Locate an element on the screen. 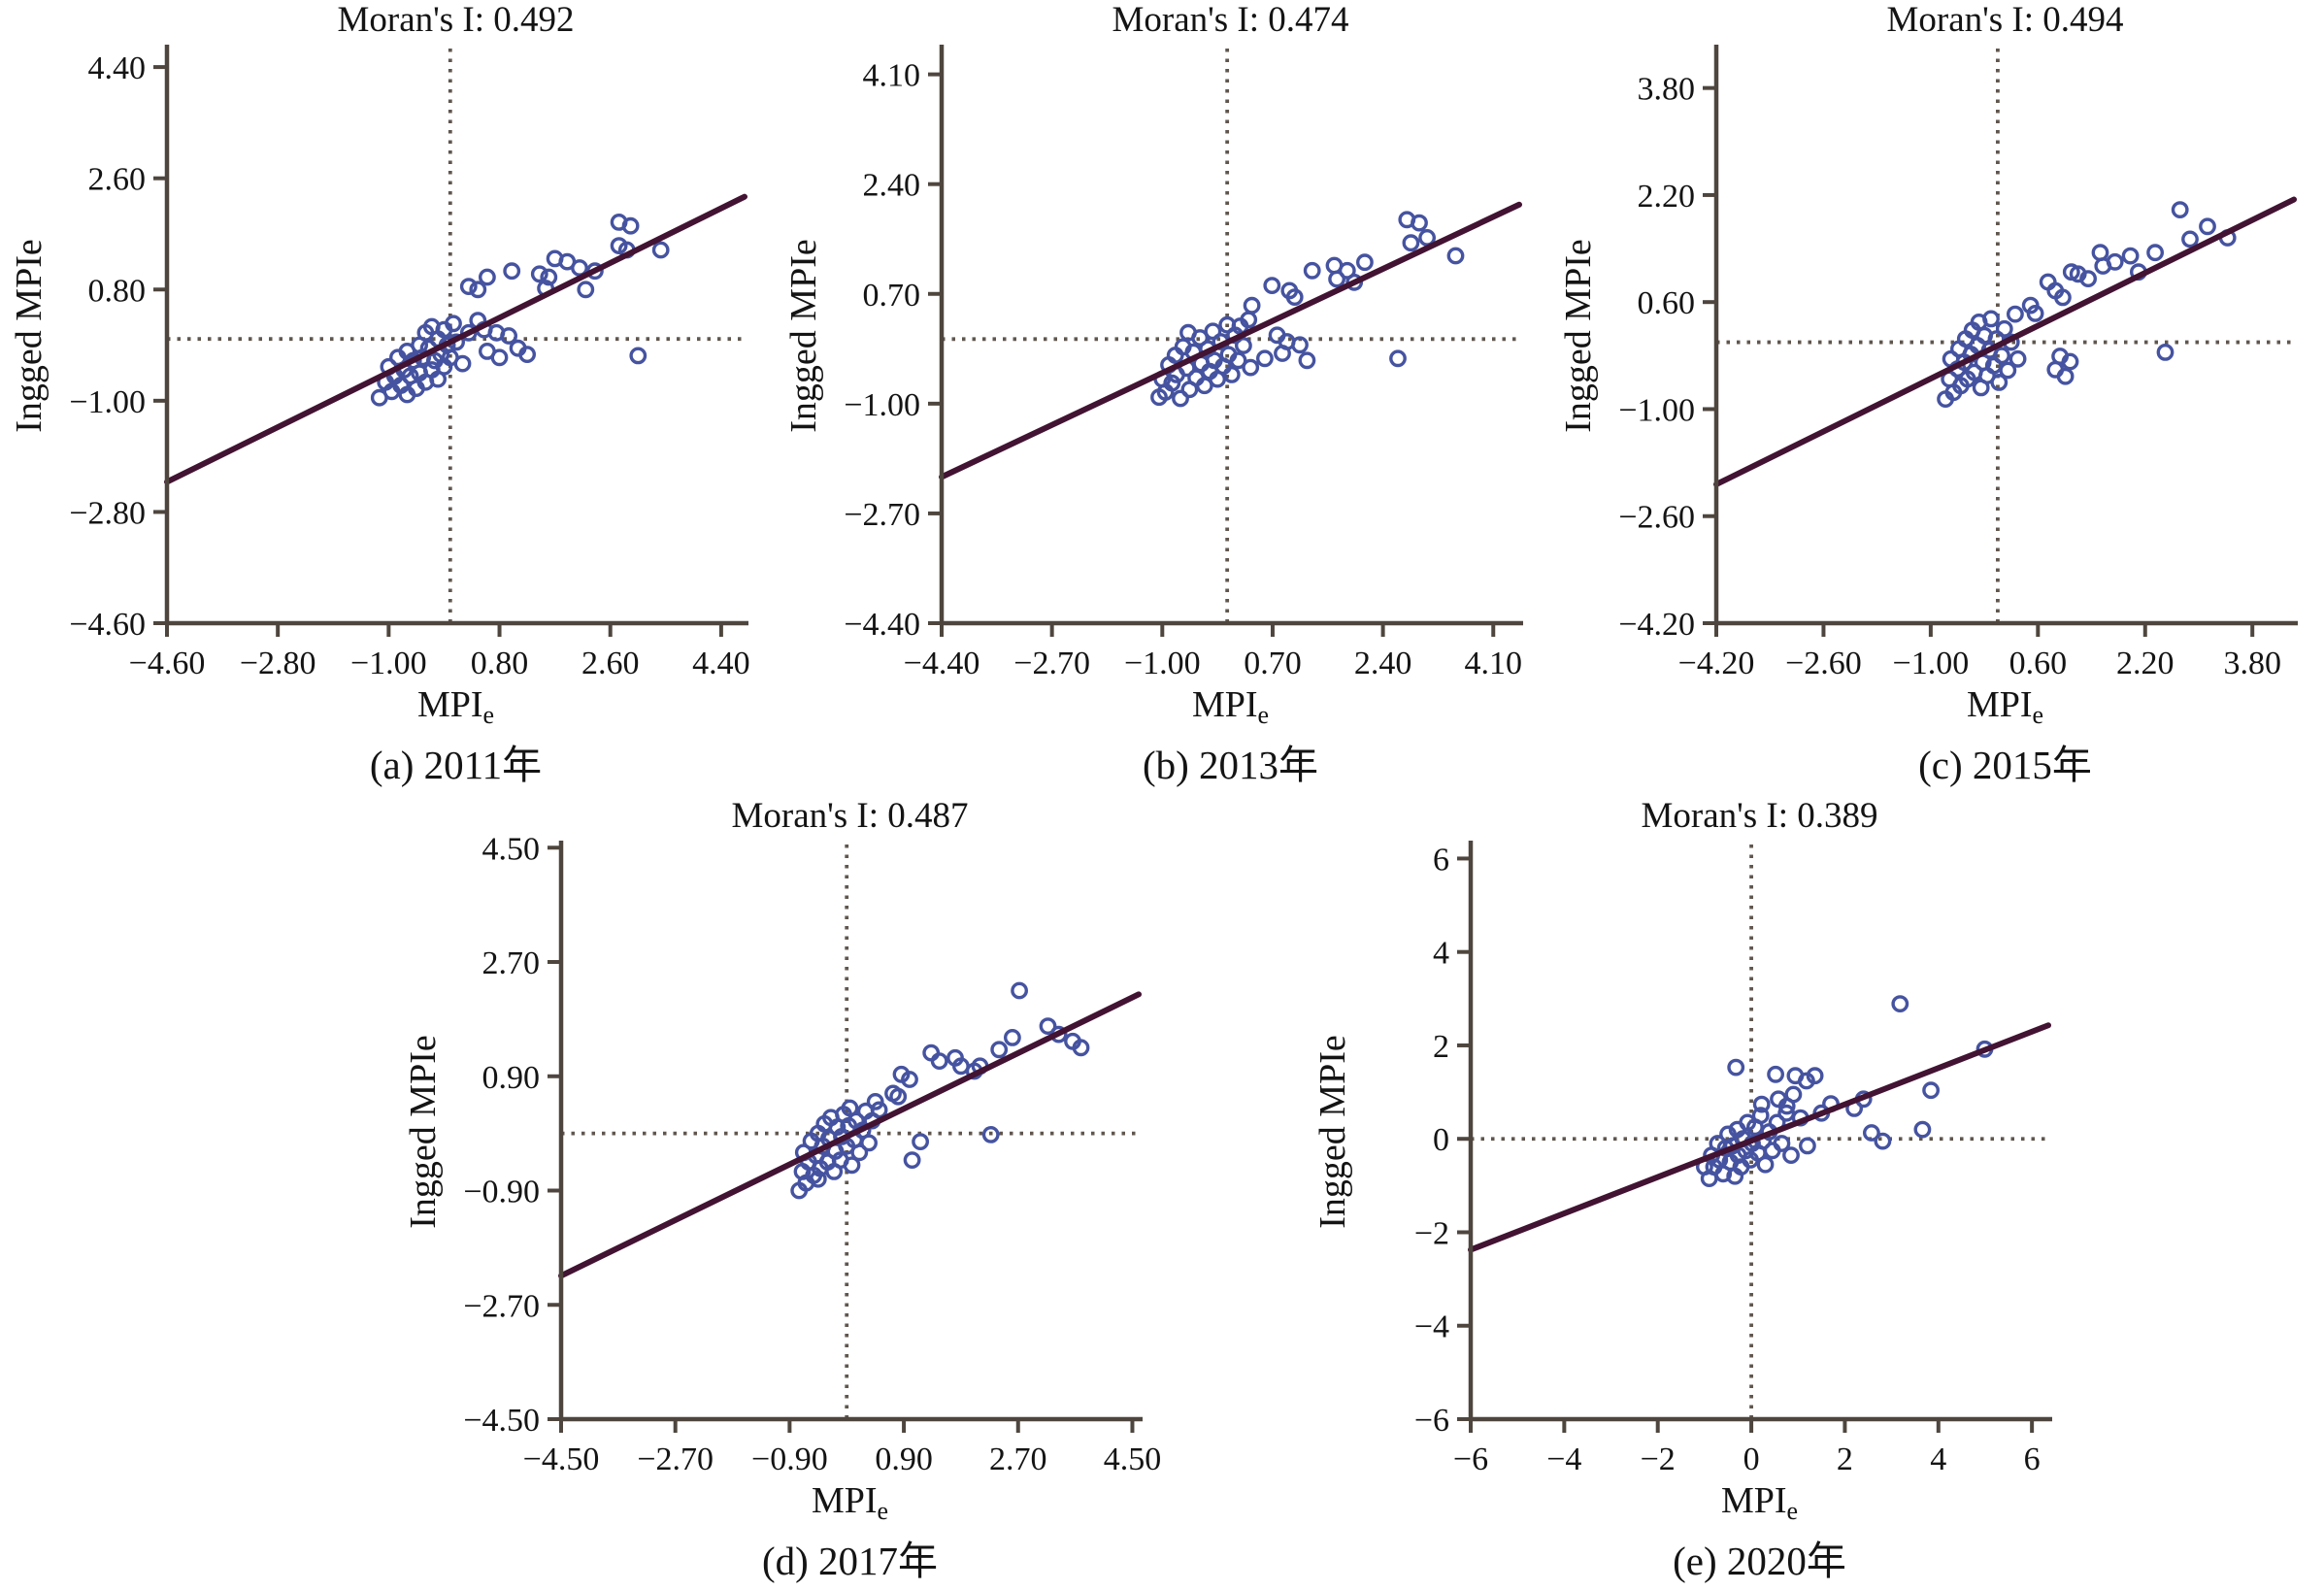 The image size is (2324, 1590). y-tick-label: 2.20 is located at coordinates (1667, 197).